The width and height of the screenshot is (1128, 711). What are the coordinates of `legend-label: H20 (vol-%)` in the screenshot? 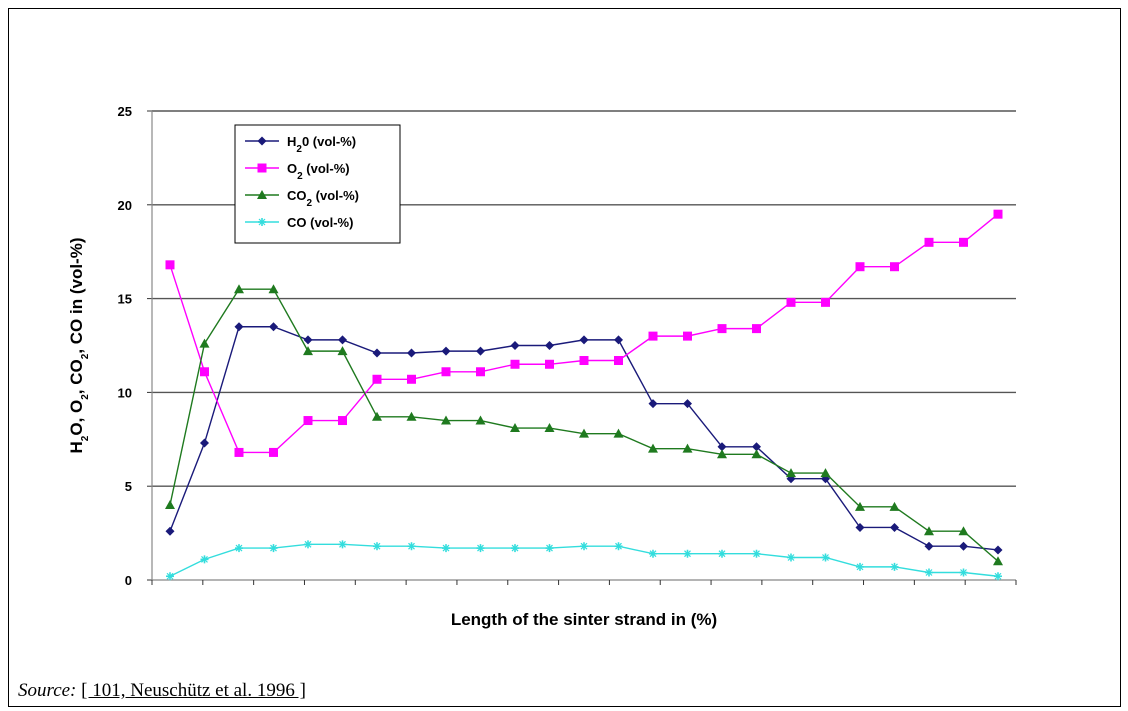 It's located at (321, 144).